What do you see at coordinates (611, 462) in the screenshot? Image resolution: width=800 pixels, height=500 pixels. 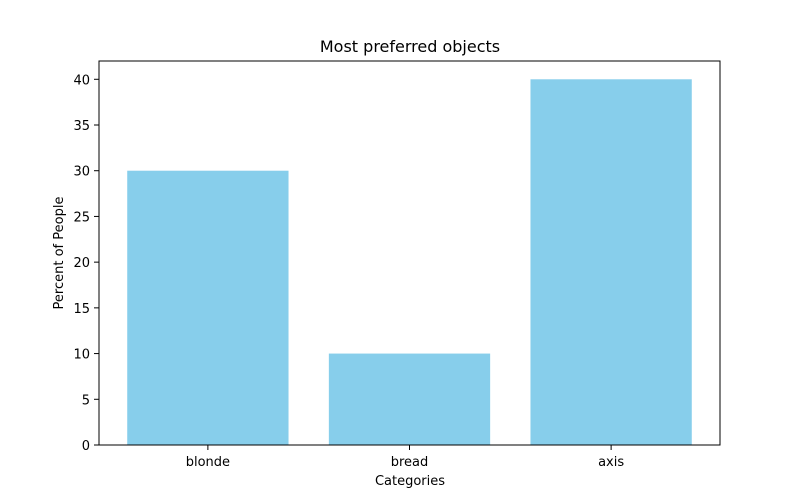 I see `x-tick-label-axis: axis` at bounding box center [611, 462].